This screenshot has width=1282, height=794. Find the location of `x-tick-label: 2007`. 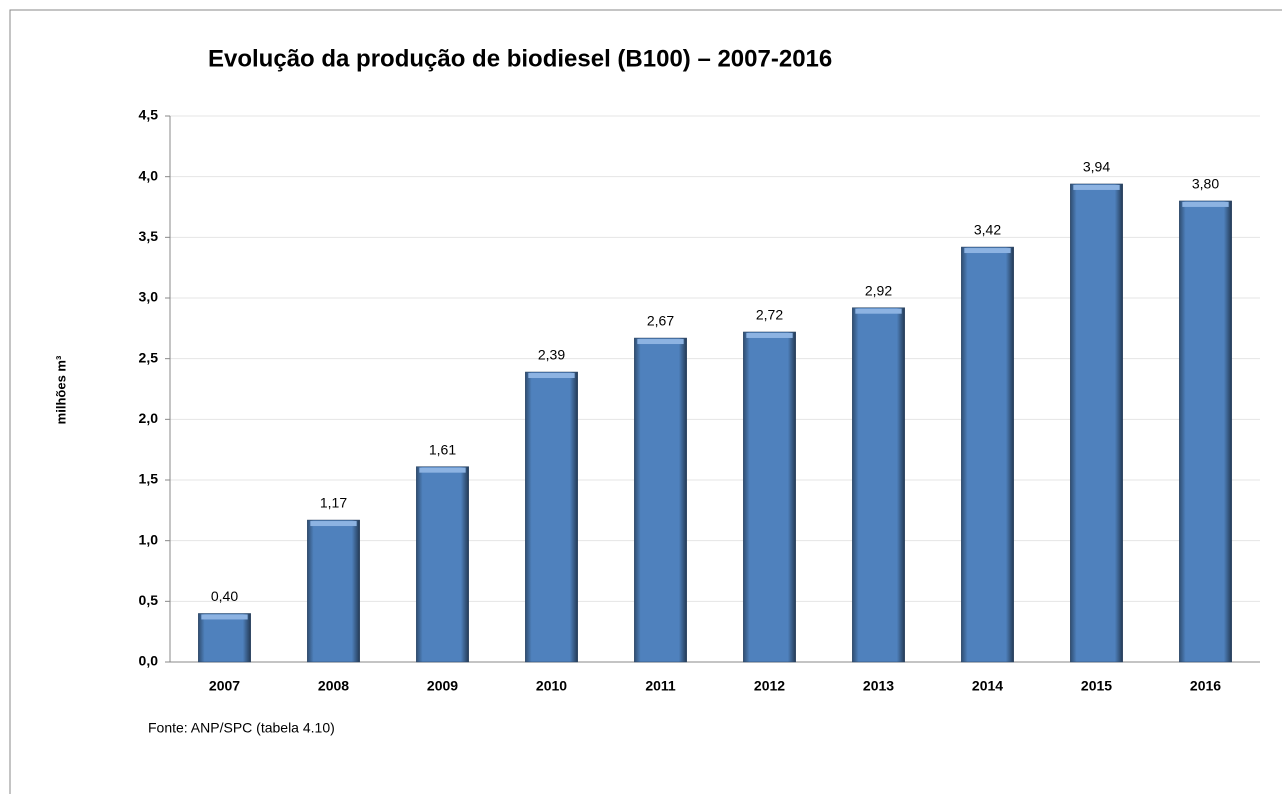

x-tick-label: 2007 is located at coordinates (224, 686).